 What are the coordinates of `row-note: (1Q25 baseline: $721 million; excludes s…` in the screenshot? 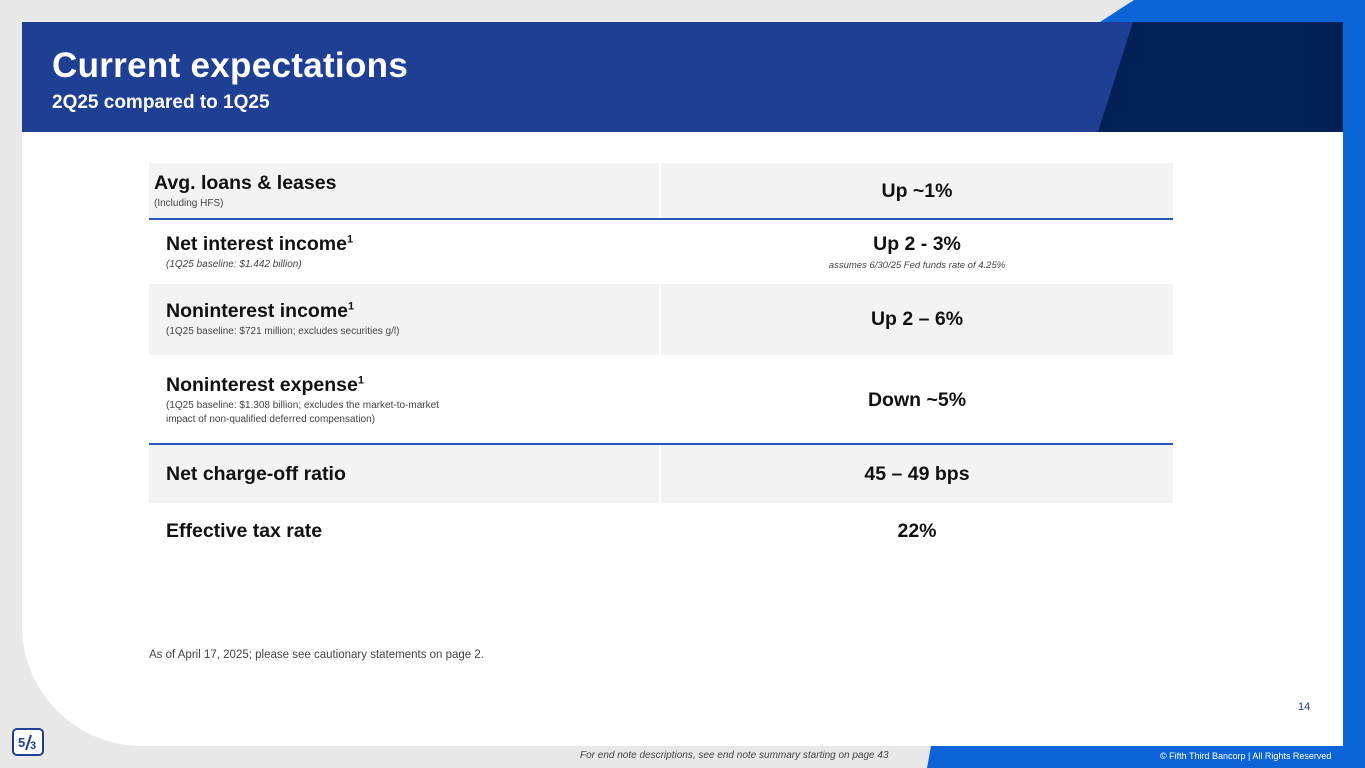 It's located at (283, 332).